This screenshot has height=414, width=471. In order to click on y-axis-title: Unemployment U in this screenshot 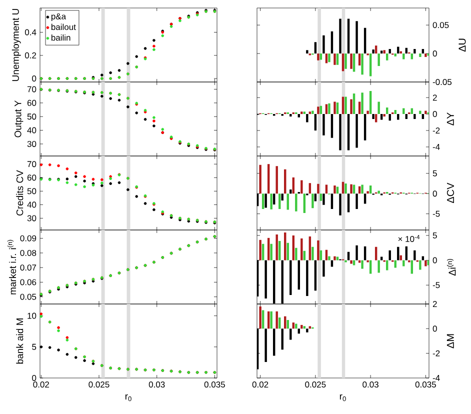, I will do `click(16, 45)`.